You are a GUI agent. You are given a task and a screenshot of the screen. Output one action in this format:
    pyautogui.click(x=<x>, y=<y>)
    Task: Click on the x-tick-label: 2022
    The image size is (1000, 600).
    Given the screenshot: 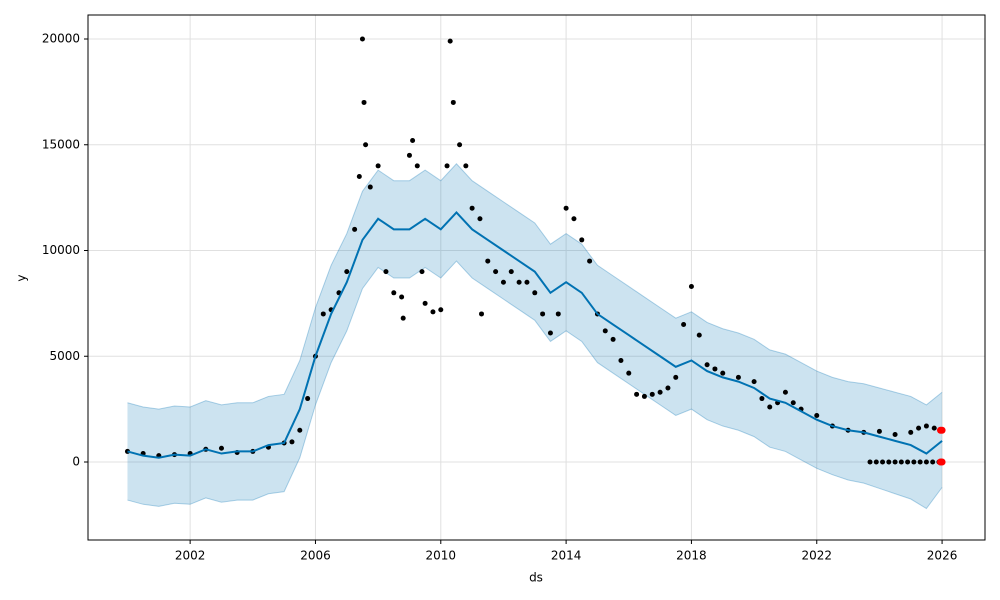 What is the action you would take?
    pyautogui.click(x=816, y=556)
    